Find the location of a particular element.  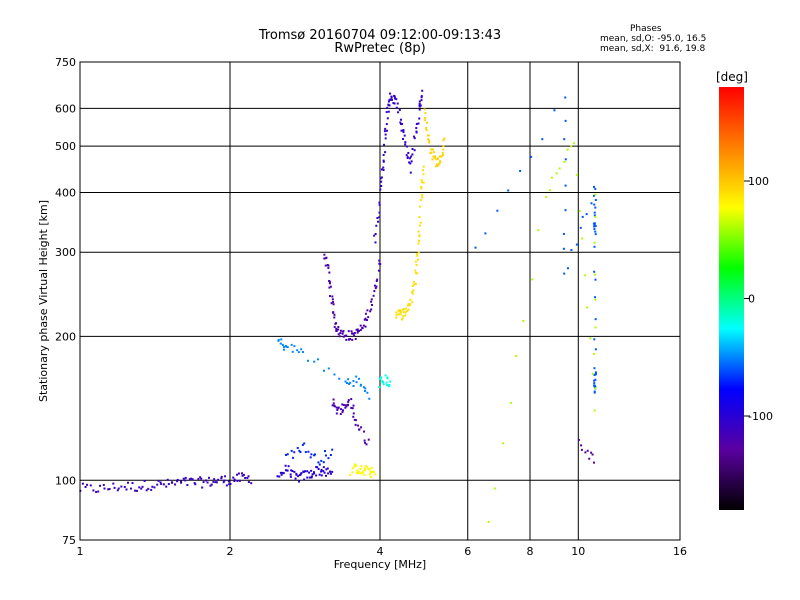

colorbar-ticks: 100 0 -100 is located at coordinates (758, 299).